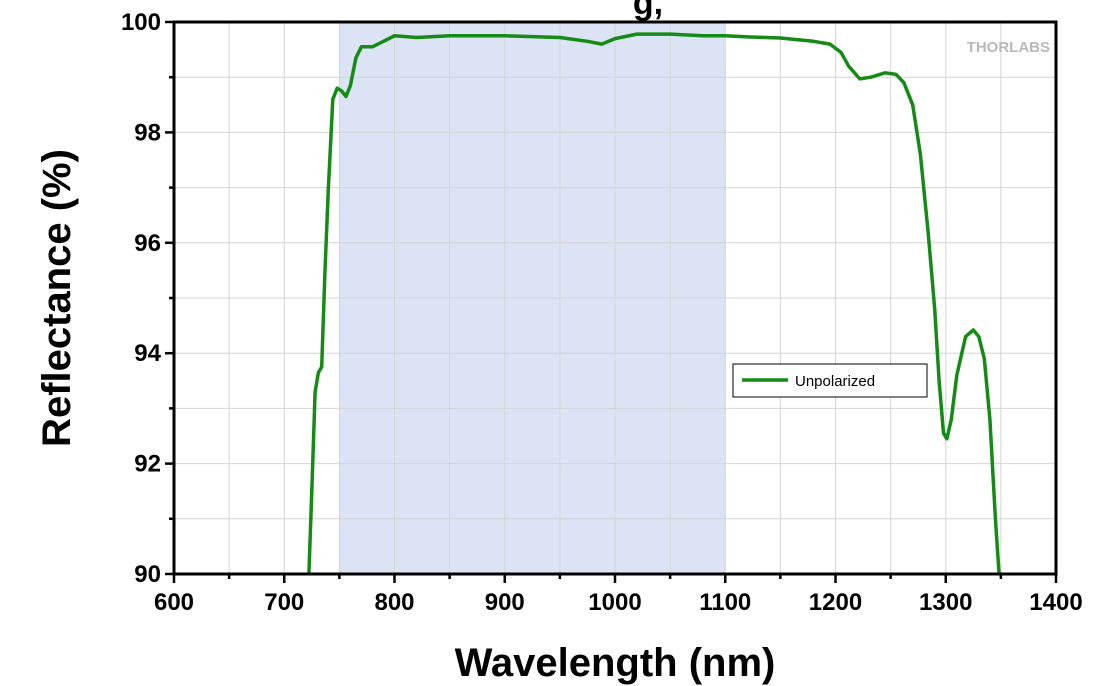  Describe the element at coordinates (835, 381) in the screenshot. I see `legend-label: Unpolarized` at that location.